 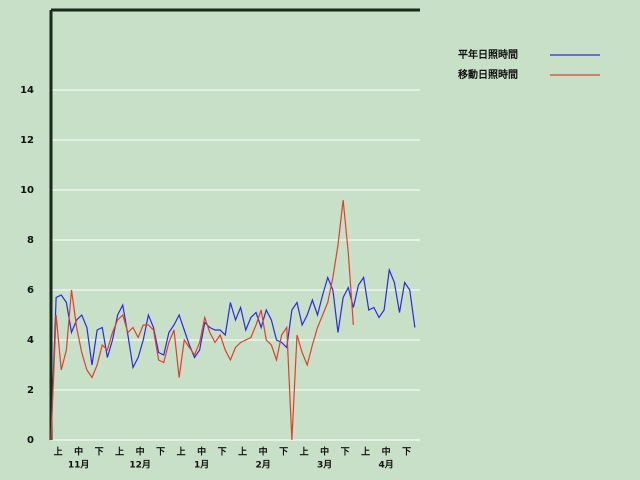 What do you see at coordinates (27, 190) in the screenshot?
I see `y-tick-label: 10` at bounding box center [27, 190].